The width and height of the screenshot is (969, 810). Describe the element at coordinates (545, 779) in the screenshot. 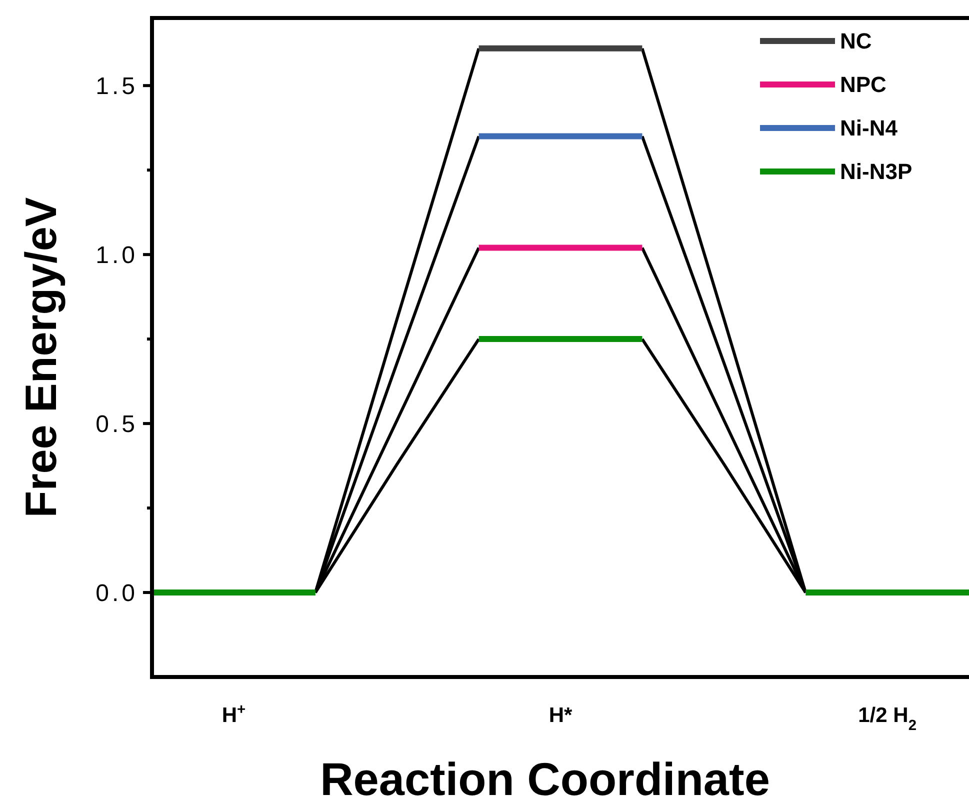

I see `x-axis-title: Reaction Coordinate` at that location.